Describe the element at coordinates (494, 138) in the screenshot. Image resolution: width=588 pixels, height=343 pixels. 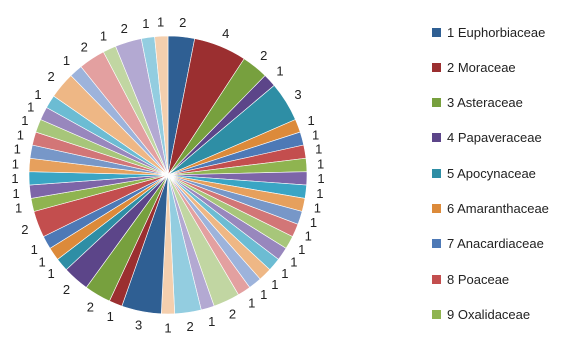
I see `legend-label: 4 Papaveraceae` at that location.